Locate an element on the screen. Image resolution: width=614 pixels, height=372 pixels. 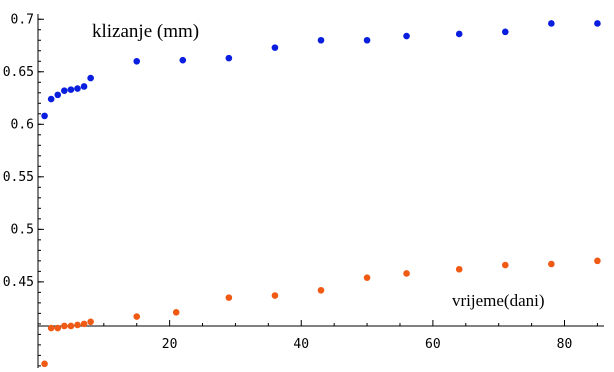
x-tick-label: 80 is located at coordinates (565, 344).